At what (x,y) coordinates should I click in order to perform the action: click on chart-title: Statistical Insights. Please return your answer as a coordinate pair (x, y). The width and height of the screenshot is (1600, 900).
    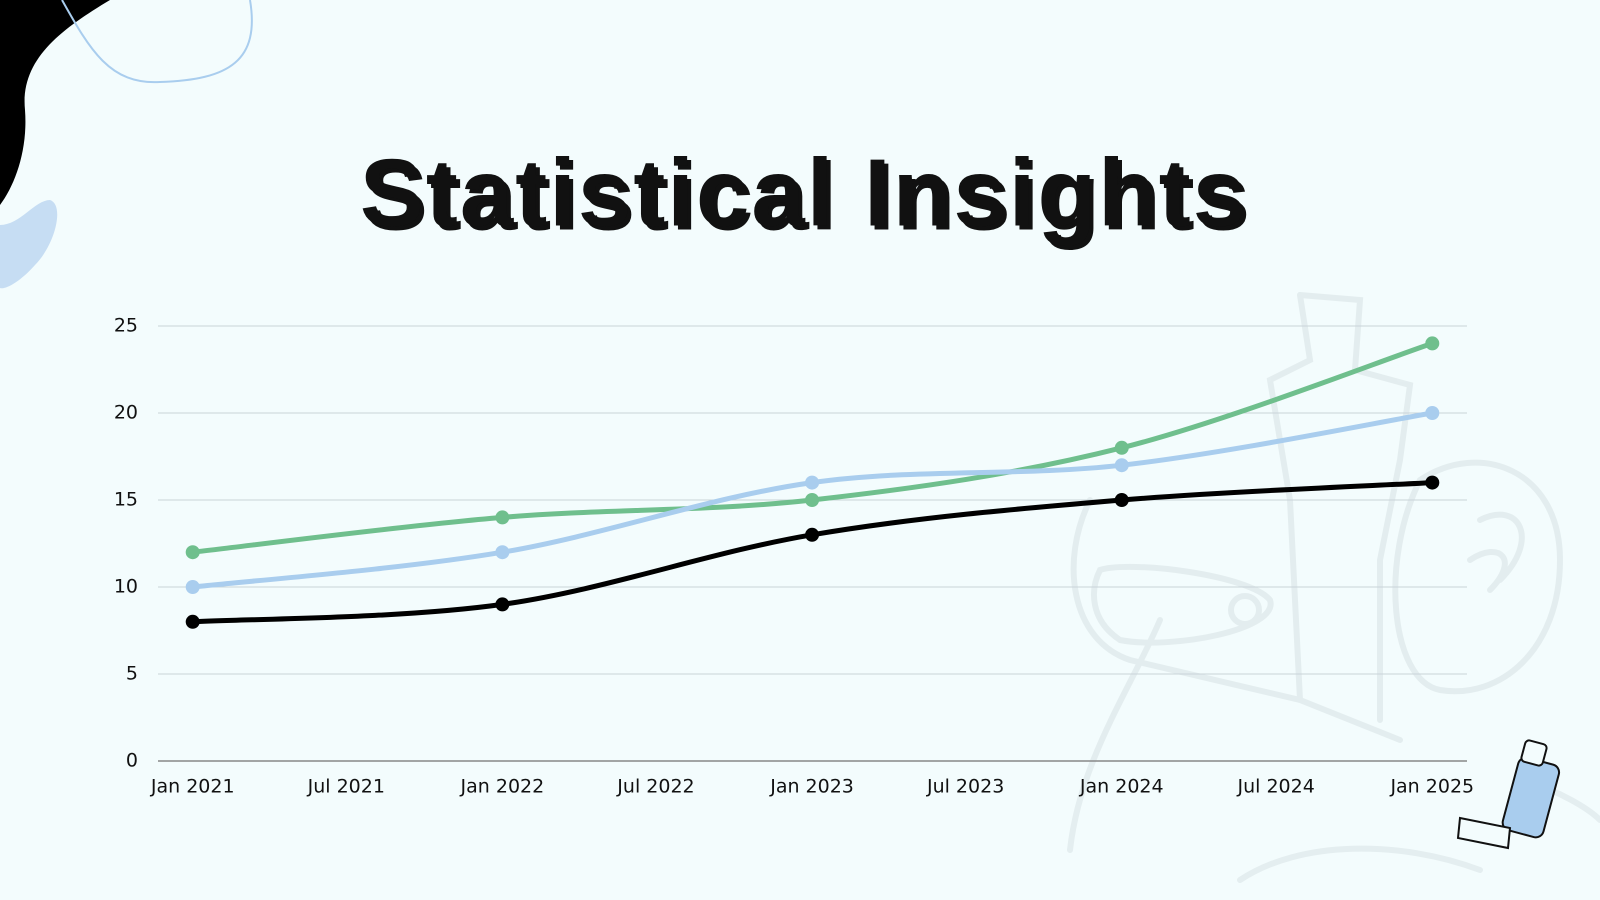
    Looking at the image, I should click on (804, 192).